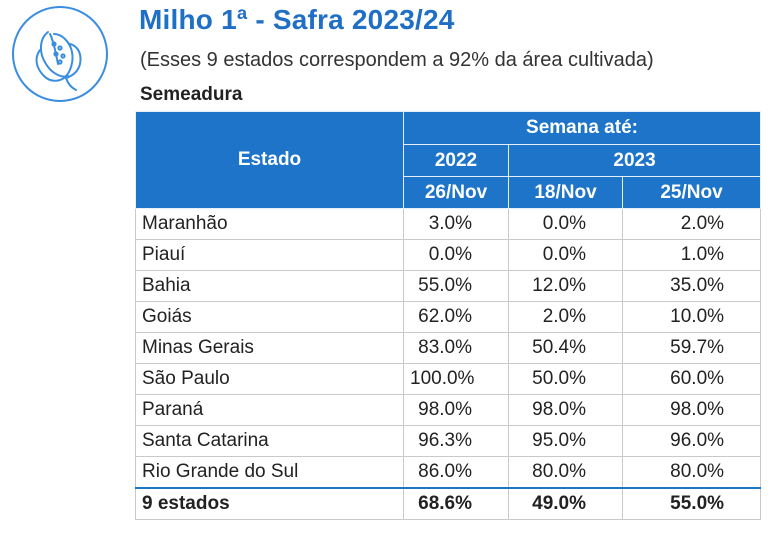  Describe the element at coordinates (456, 472) in the screenshot. I see `value-cell: 86.0%` at that location.